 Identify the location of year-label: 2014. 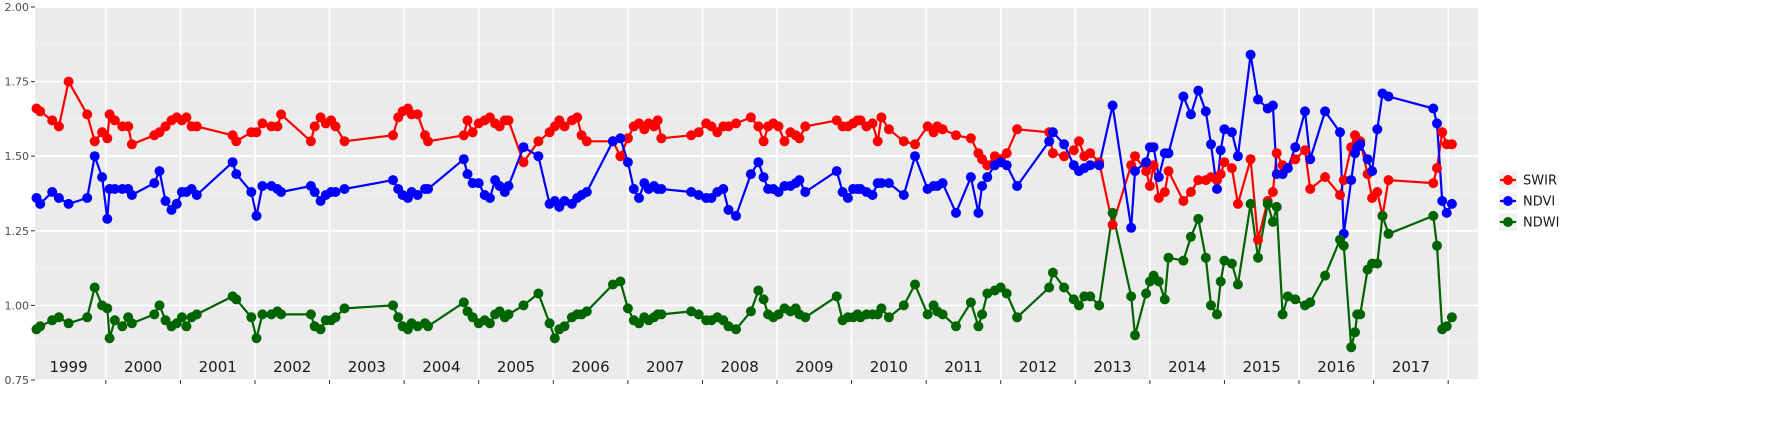
(1187, 367).